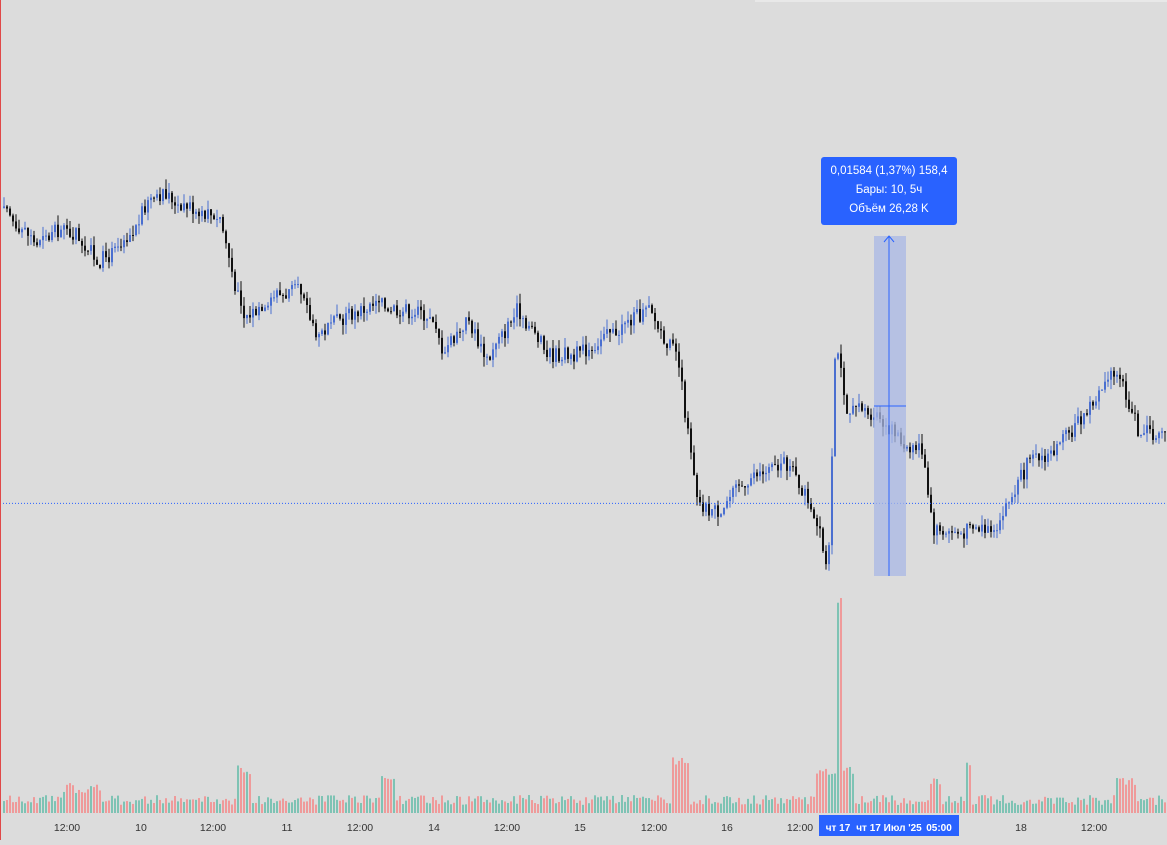  What do you see at coordinates (889, 171) in the screenshot?
I see `measure-change: 0,01584 (1,37%) 158,4` at bounding box center [889, 171].